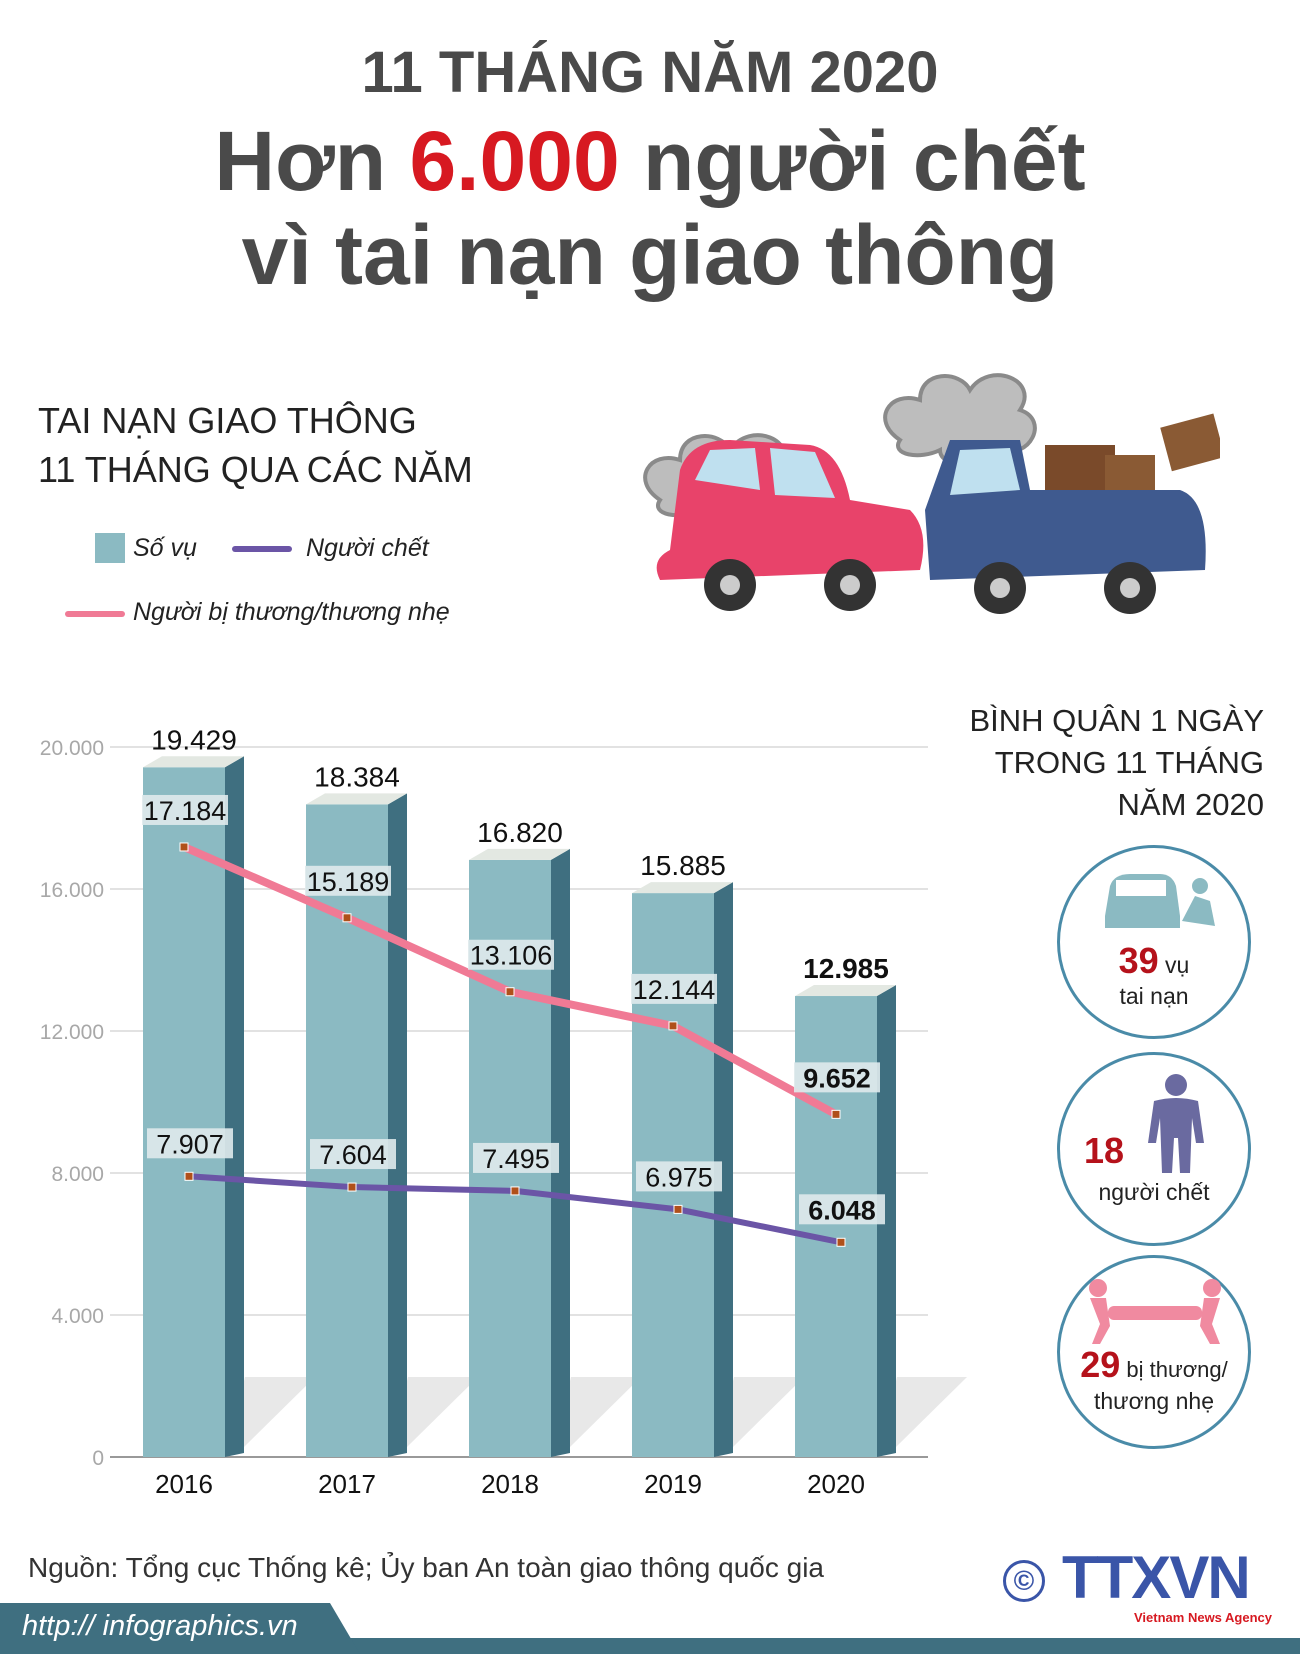 The width and height of the screenshot is (1300, 1654). What do you see at coordinates (650, 72) in the screenshot?
I see `header-subtitle: 11 THÁNG NĂM 2020` at bounding box center [650, 72].